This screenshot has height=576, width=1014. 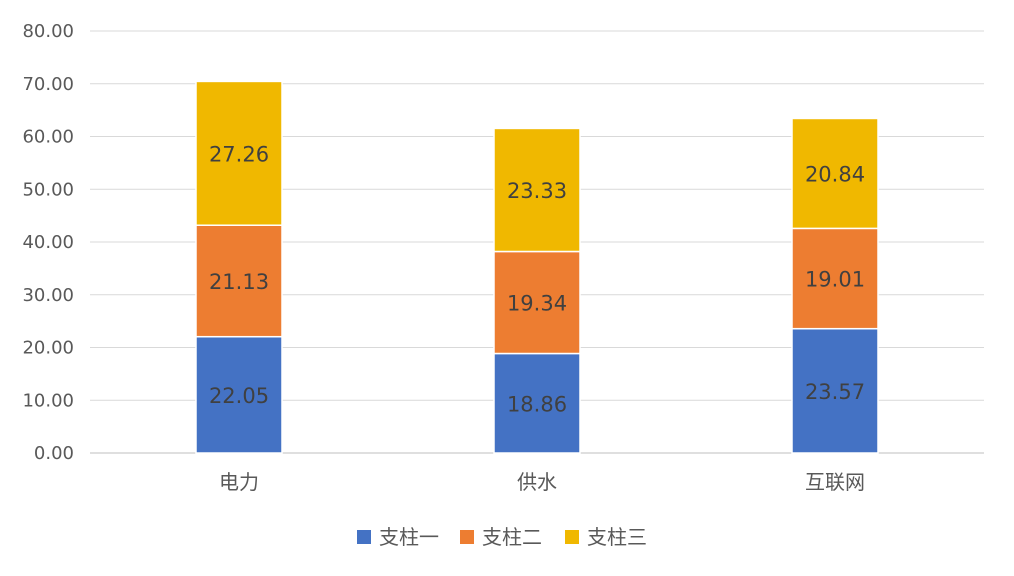 What do you see at coordinates (537, 482) in the screenshot?
I see `x-category-label: 供水` at bounding box center [537, 482].